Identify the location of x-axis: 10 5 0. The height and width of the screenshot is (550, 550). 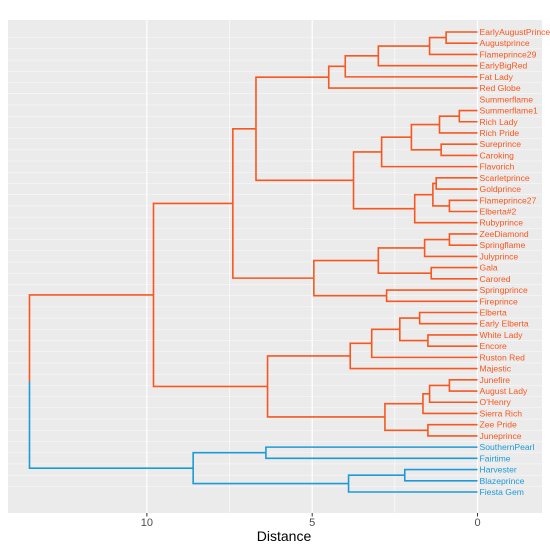
(311, 521).